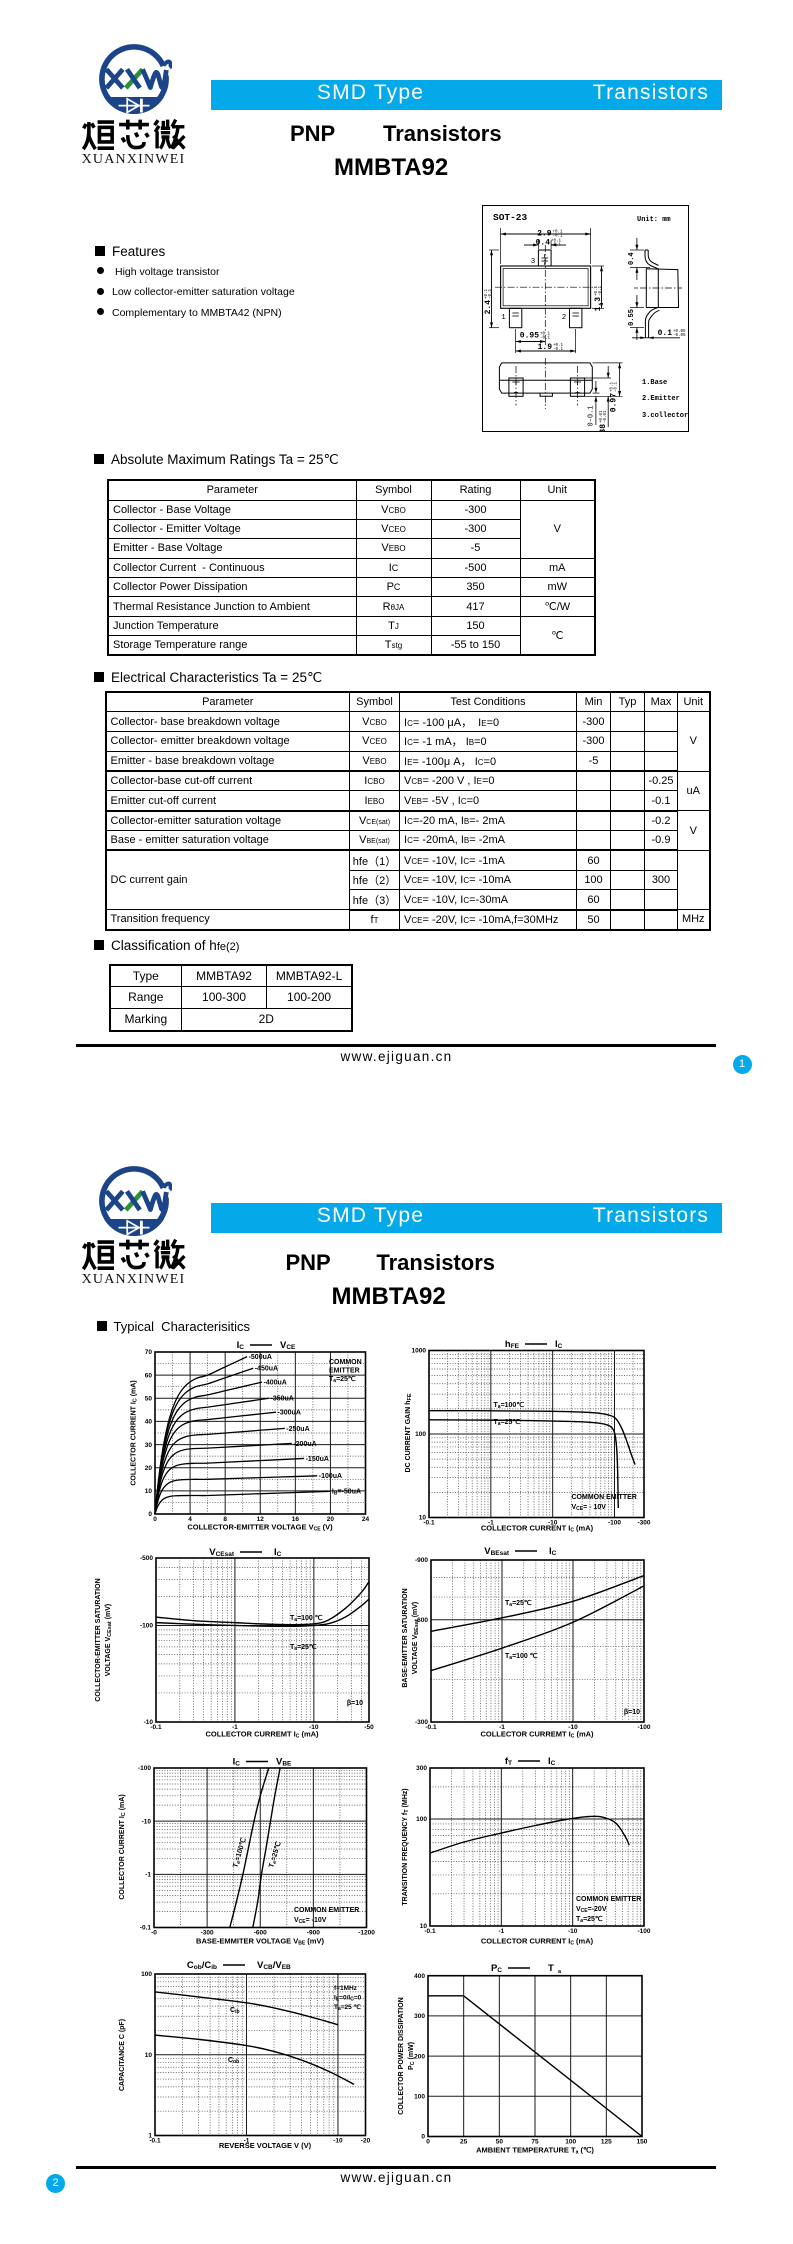 The image size is (793, 2244). Describe the element at coordinates (545, 347) in the screenshot. I see `svg-text: 1.9` at that location.